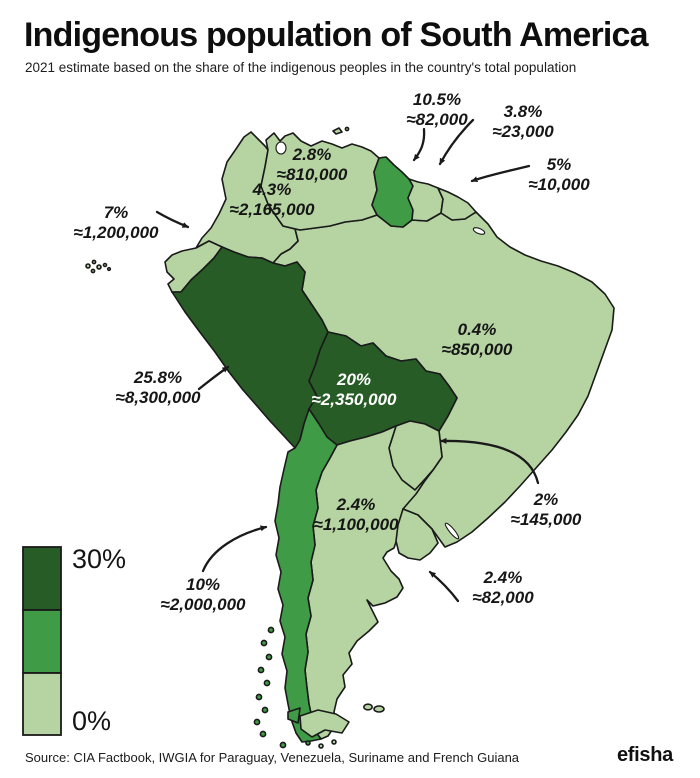 The height and width of the screenshot is (778, 700). Describe the element at coordinates (356, 514) in the screenshot. I see `label-argentina: 2.4% ≈1,100,000` at that location.